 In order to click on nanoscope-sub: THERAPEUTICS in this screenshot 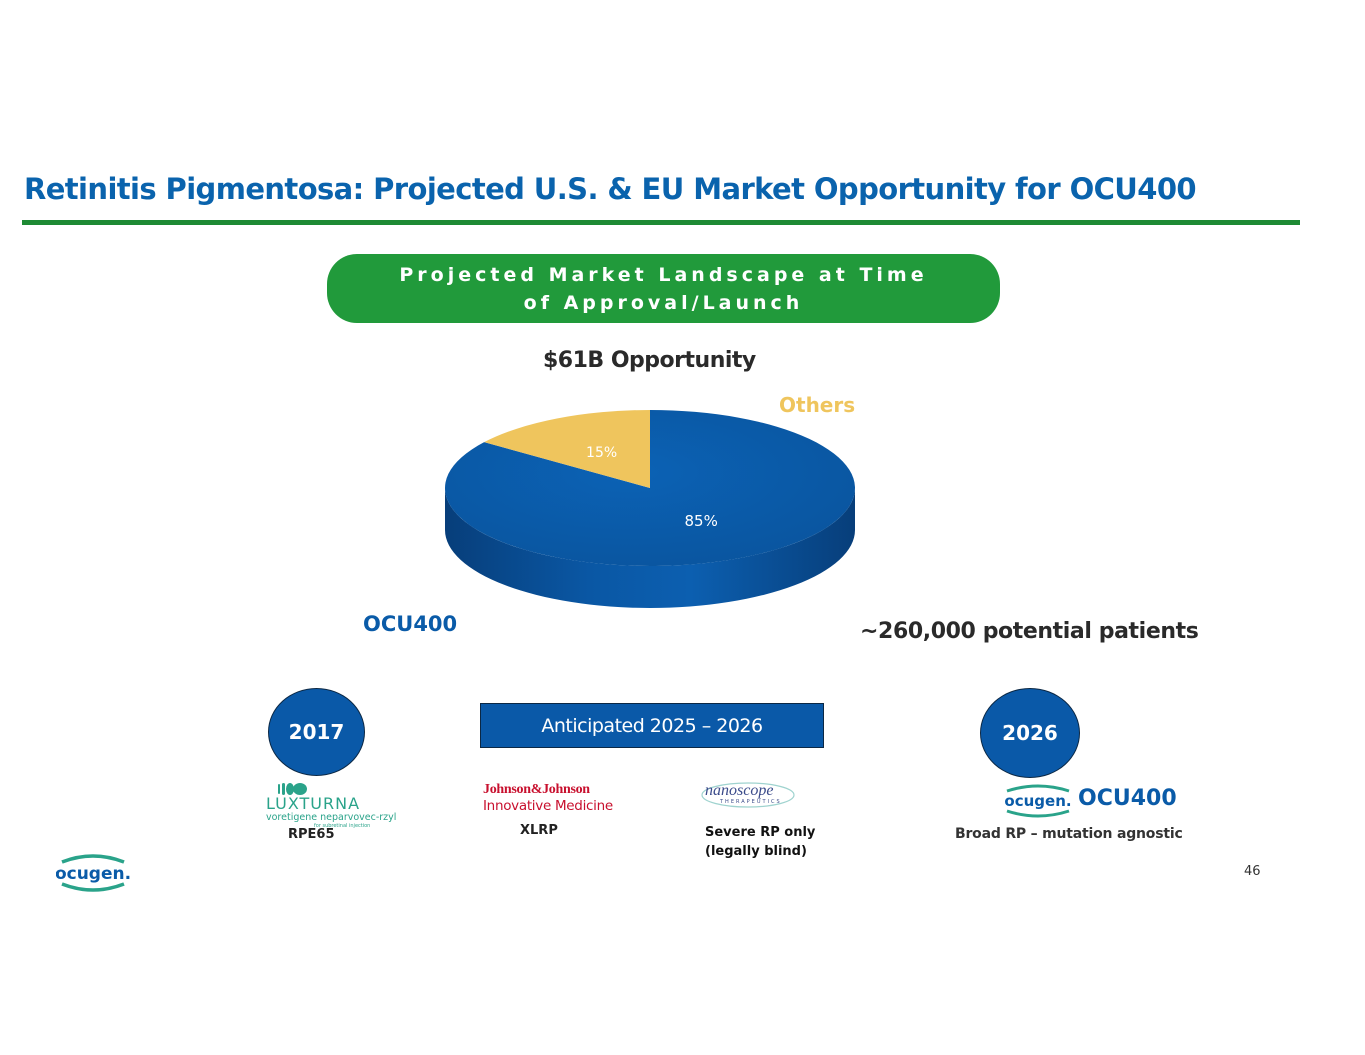, I will do `click(751, 802)`.